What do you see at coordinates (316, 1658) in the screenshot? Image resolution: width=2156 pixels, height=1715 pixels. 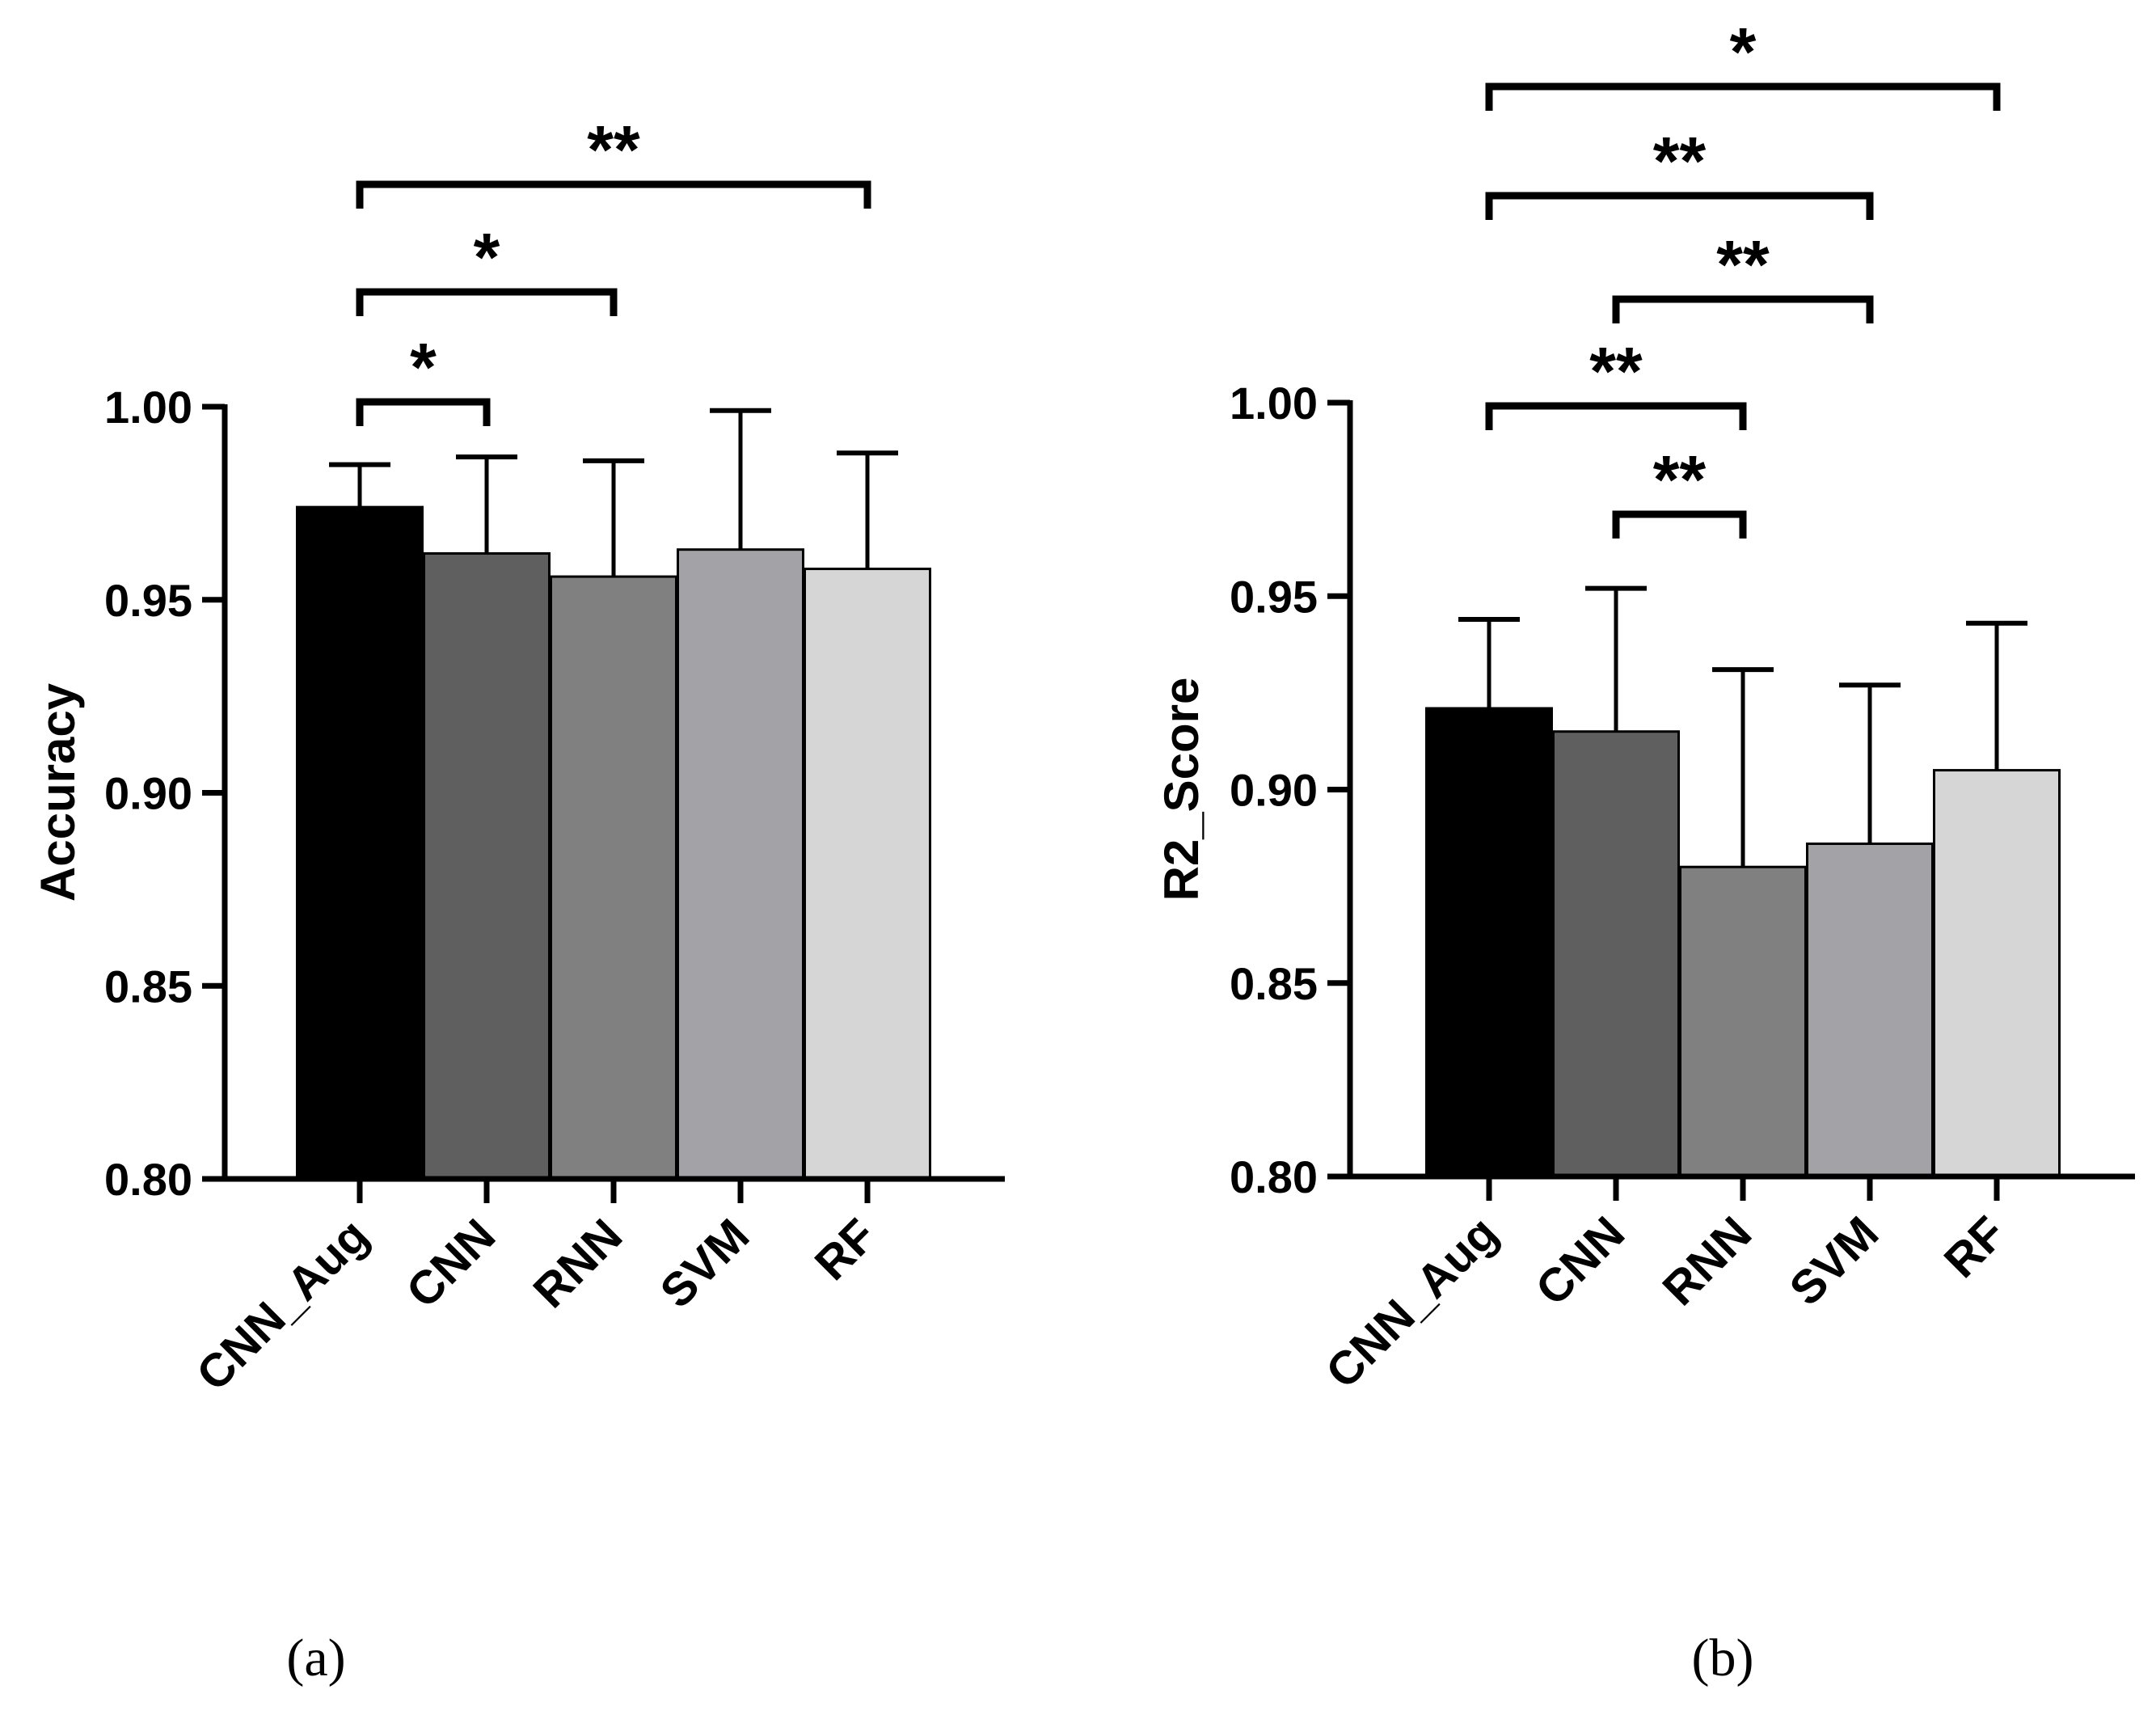 I see `panel-a-label: (a)` at bounding box center [316, 1658].